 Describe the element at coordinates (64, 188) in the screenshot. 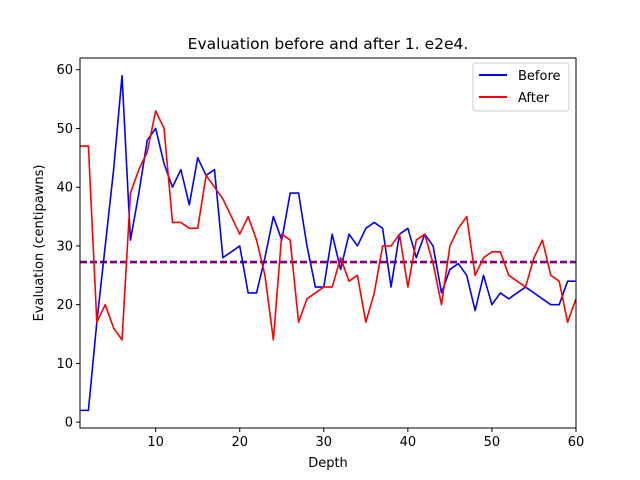

I see `y-tick-label: 40` at that location.